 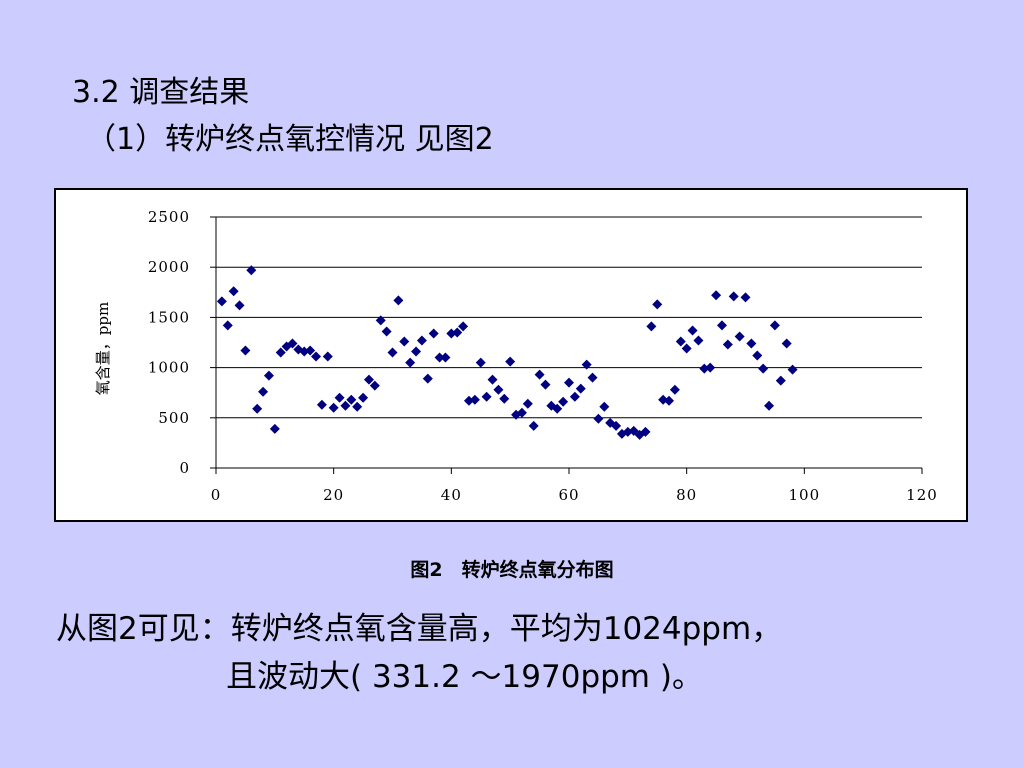 I want to click on y-tick-label: 2500, so click(x=169, y=217).